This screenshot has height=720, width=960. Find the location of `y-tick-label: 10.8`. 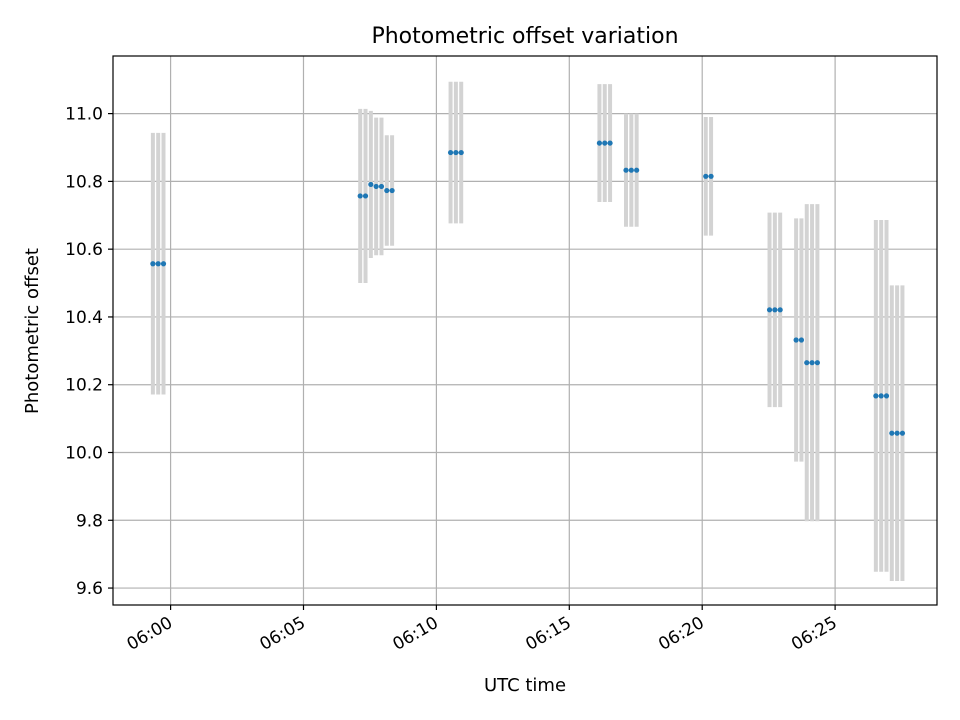

y-tick-label: 10.8 is located at coordinates (84, 182).